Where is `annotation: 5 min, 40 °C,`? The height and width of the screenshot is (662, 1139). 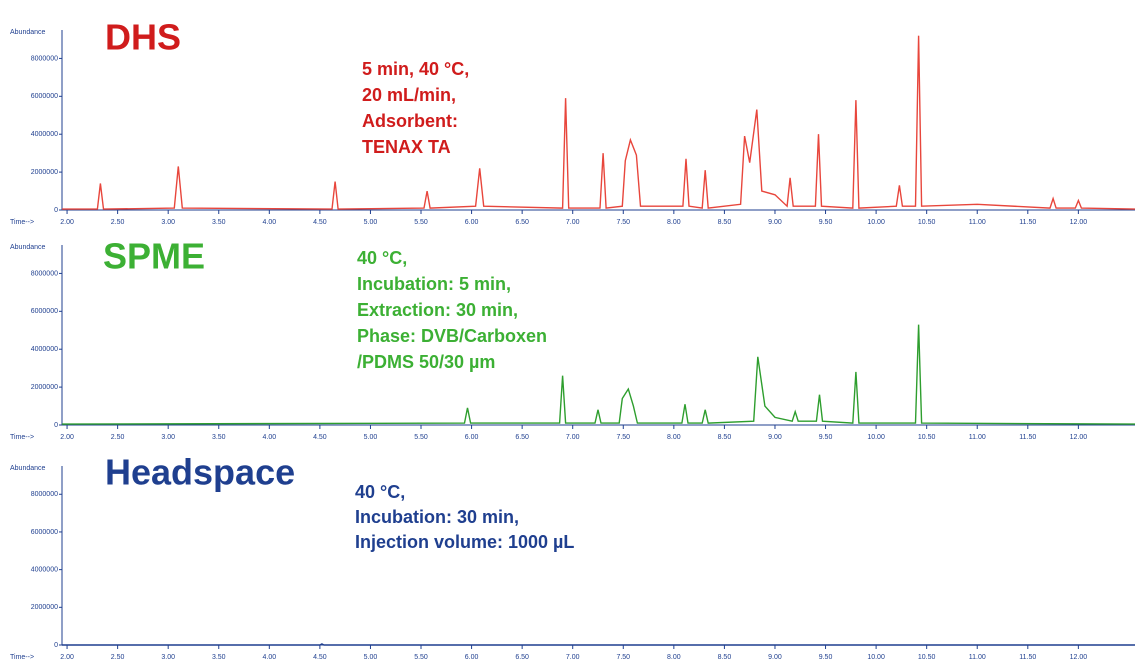 annotation: 5 min, 40 °C, is located at coordinates (415, 69).